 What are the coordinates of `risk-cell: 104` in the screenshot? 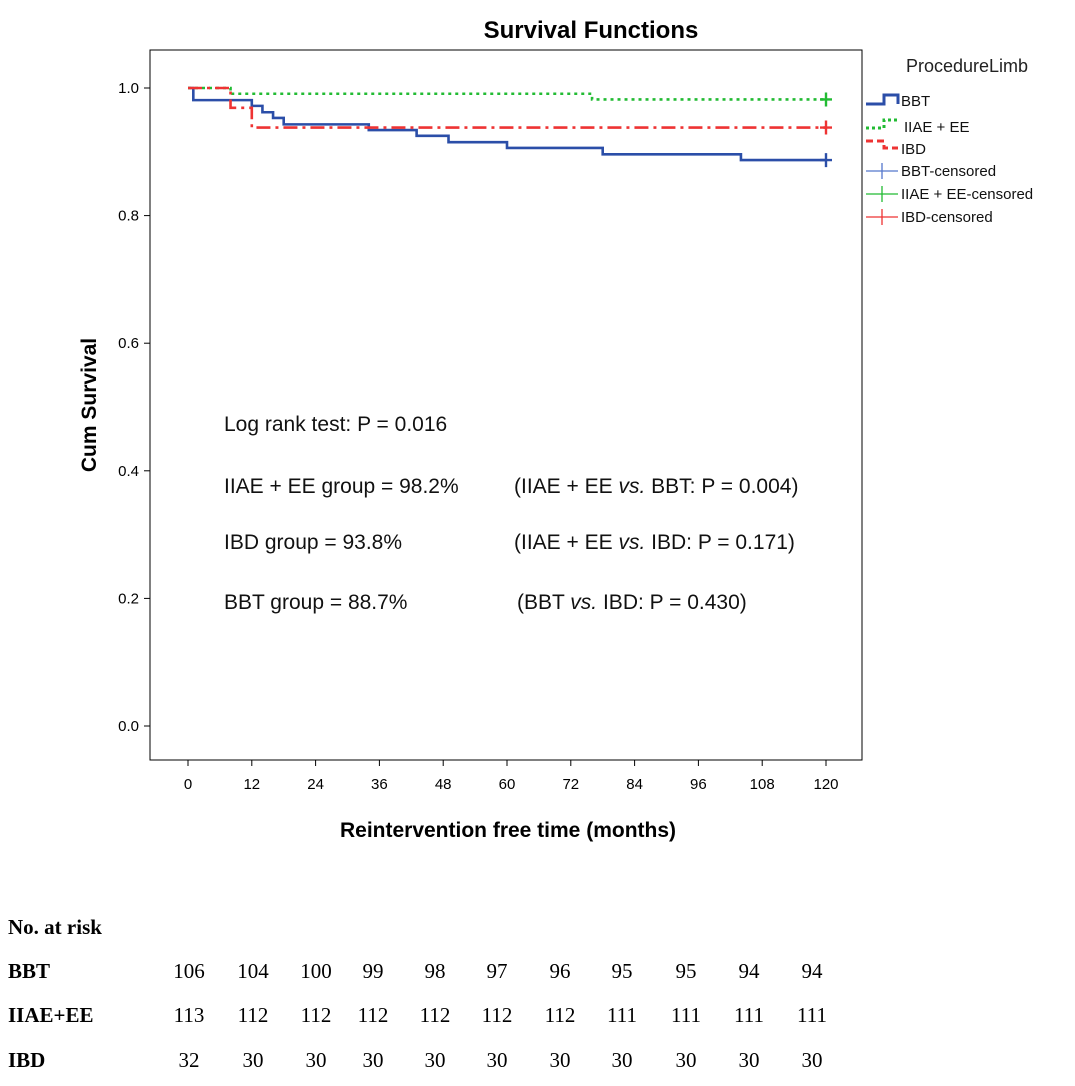 It's located at (253, 971).